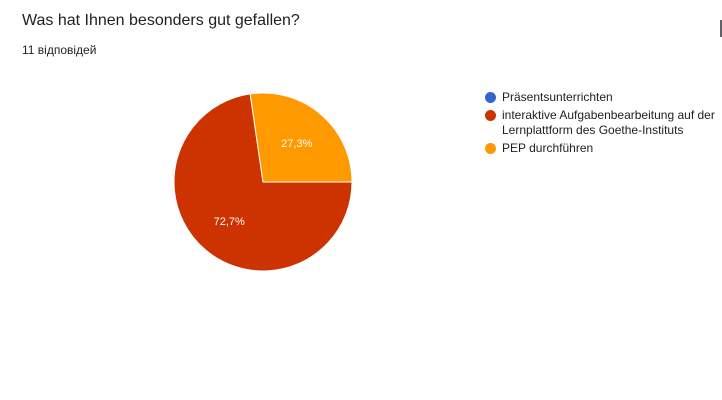 The height and width of the screenshot is (400, 722). Describe the element at coordinates (721, 28) in the screenshot. I see `scroll-edge-marker` at that location.